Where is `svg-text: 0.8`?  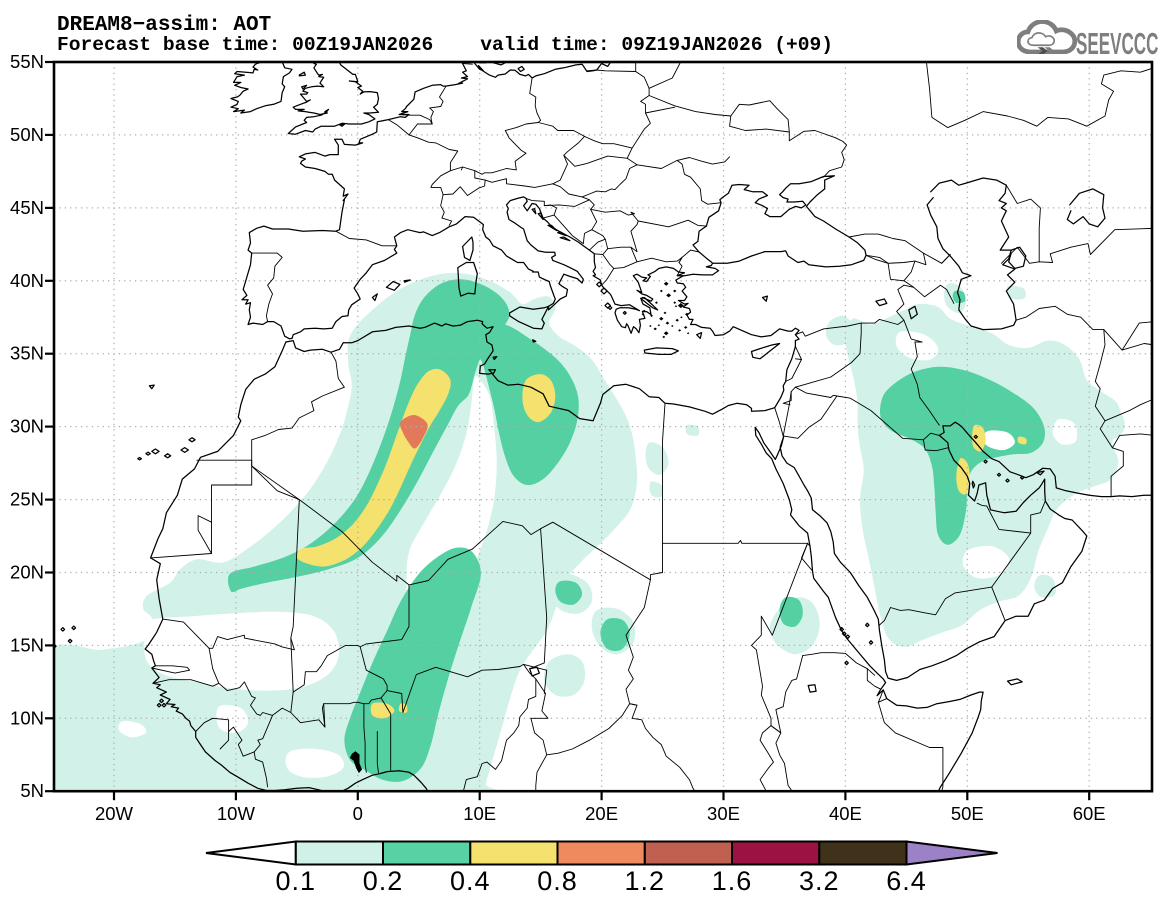 svg-text: 0.8 is located at coordinates (557, 881).